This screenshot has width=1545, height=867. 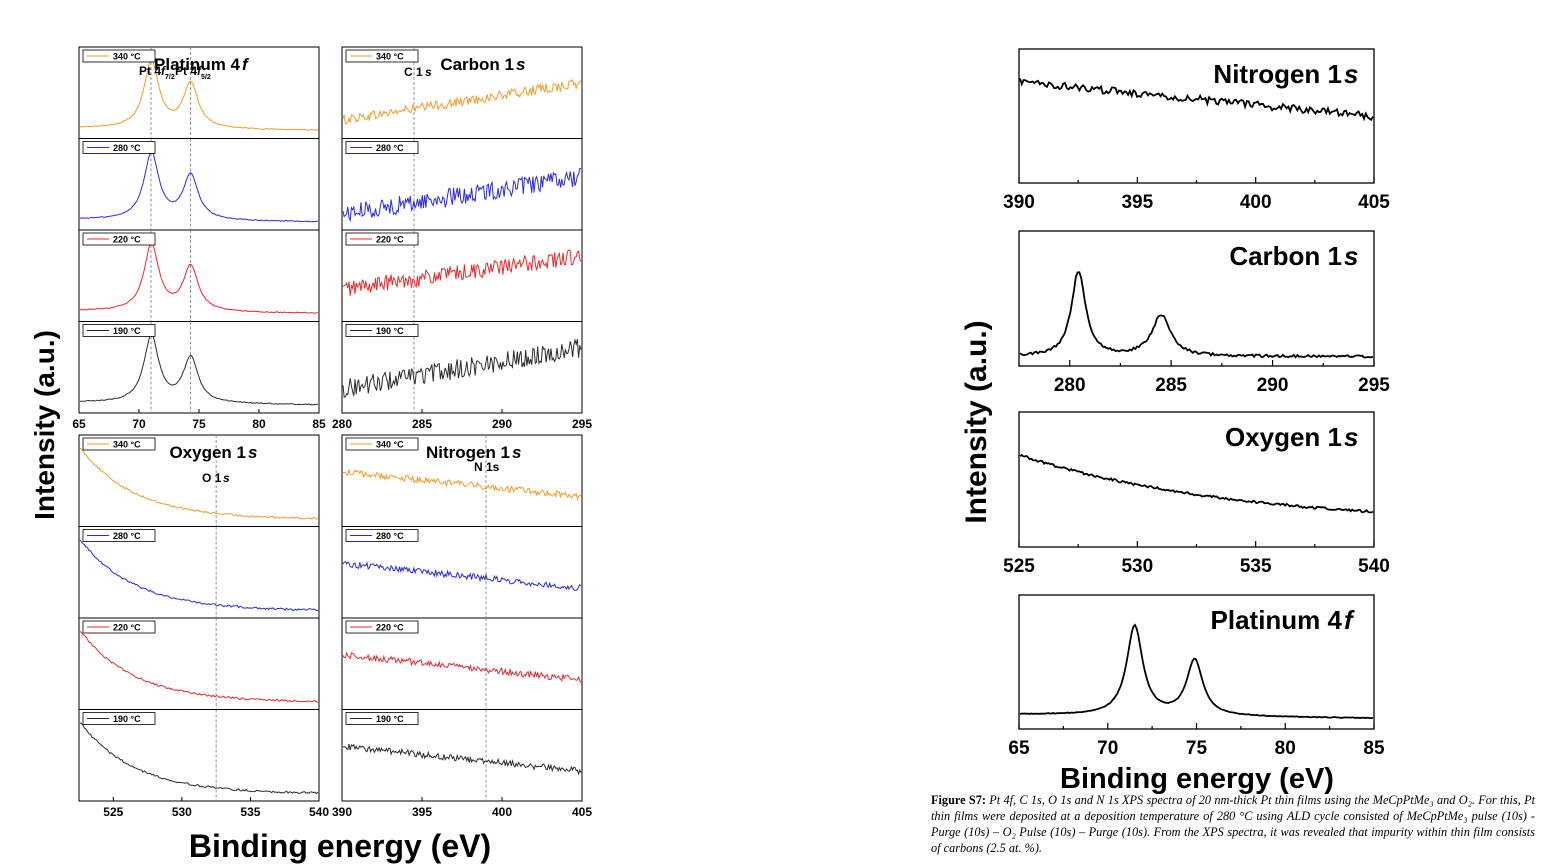 I want to click on legend-o-220: 220 °C, so click(x=119, y=627).